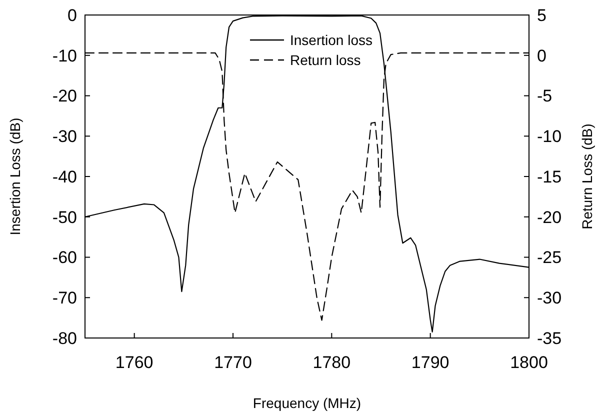 The height and width of the screenshot is (416, 600). What do you see at coordinates (549, 217) in the screenshot?
I see `y2-tick-label: -20` at bounding box center [549, 217].